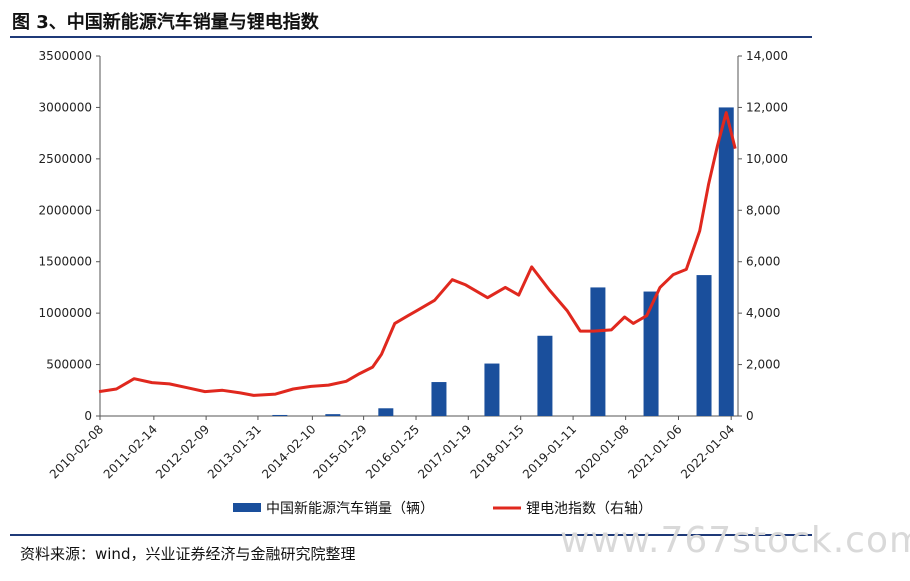 The height and width of the screenshot is (581, 910). What do you see at coordinates (654, 451) in the screenshot?
I see `x-tick-label: 2021-01-06` at bounding box center [654, 451].